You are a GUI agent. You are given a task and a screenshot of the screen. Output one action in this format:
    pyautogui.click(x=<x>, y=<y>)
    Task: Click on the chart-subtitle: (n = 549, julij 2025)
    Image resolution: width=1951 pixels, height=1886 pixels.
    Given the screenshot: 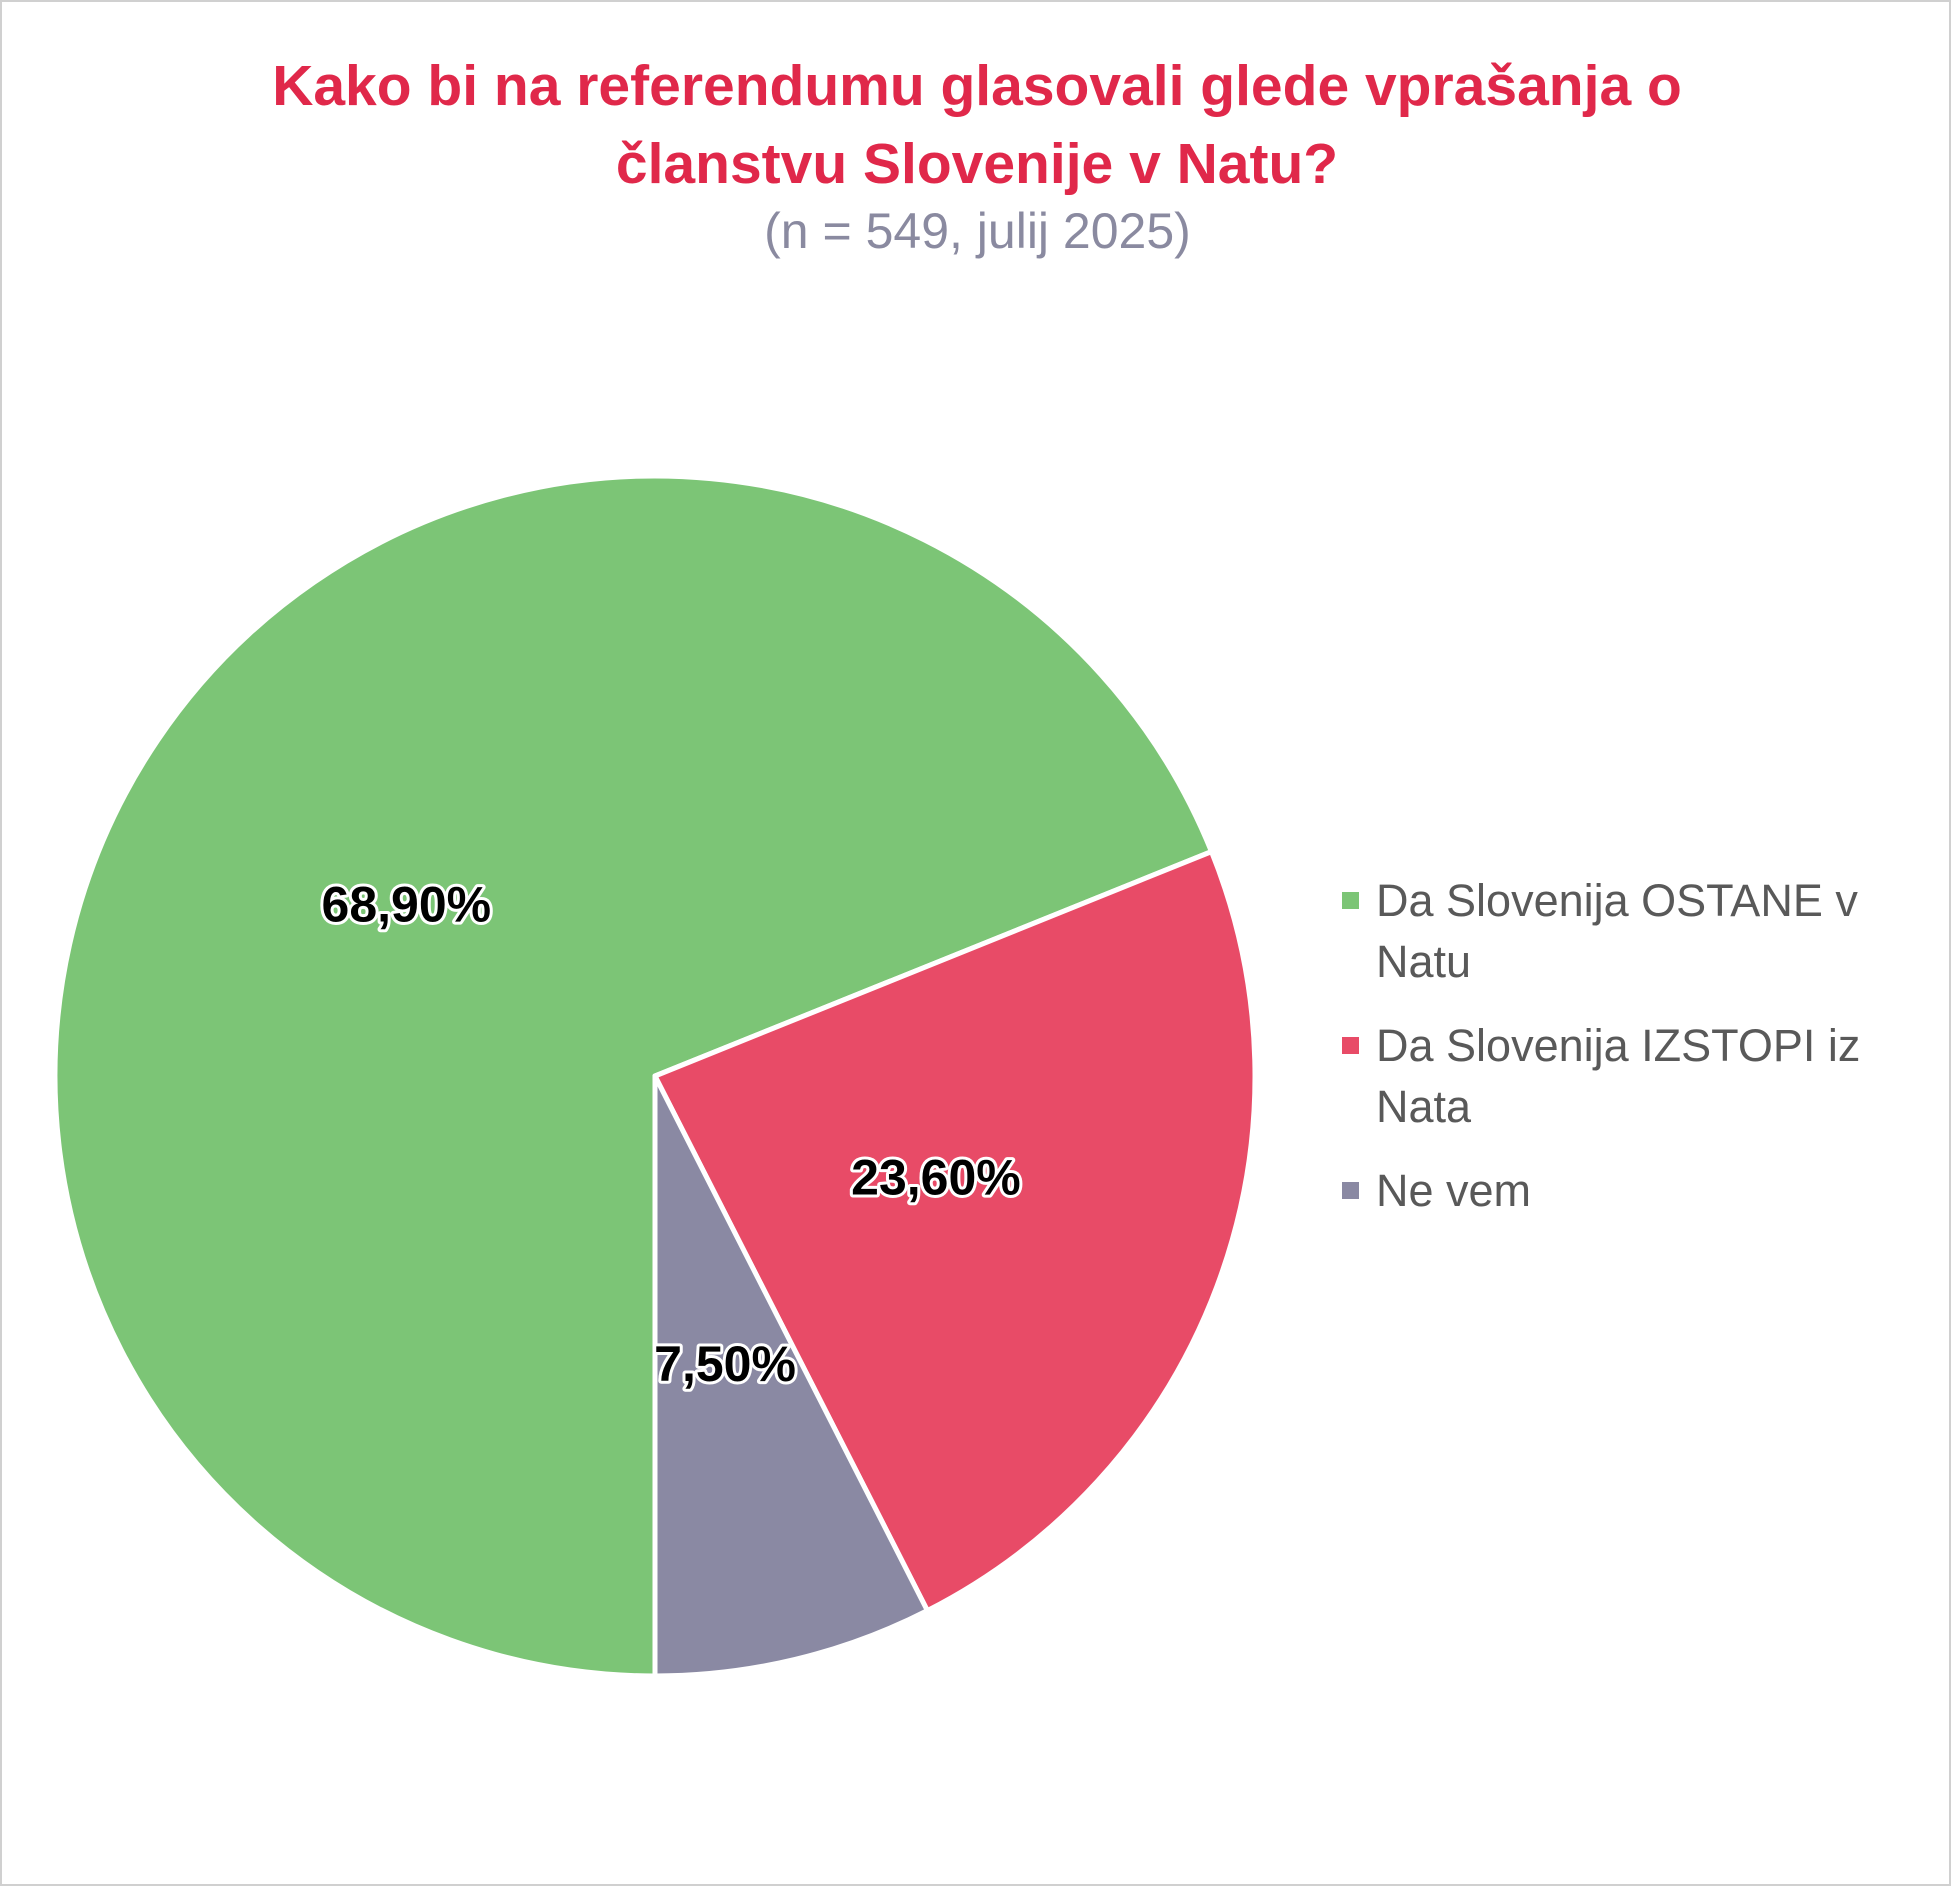 What is the action you would take?
    pyautogui.click(x=977, y=231)
    